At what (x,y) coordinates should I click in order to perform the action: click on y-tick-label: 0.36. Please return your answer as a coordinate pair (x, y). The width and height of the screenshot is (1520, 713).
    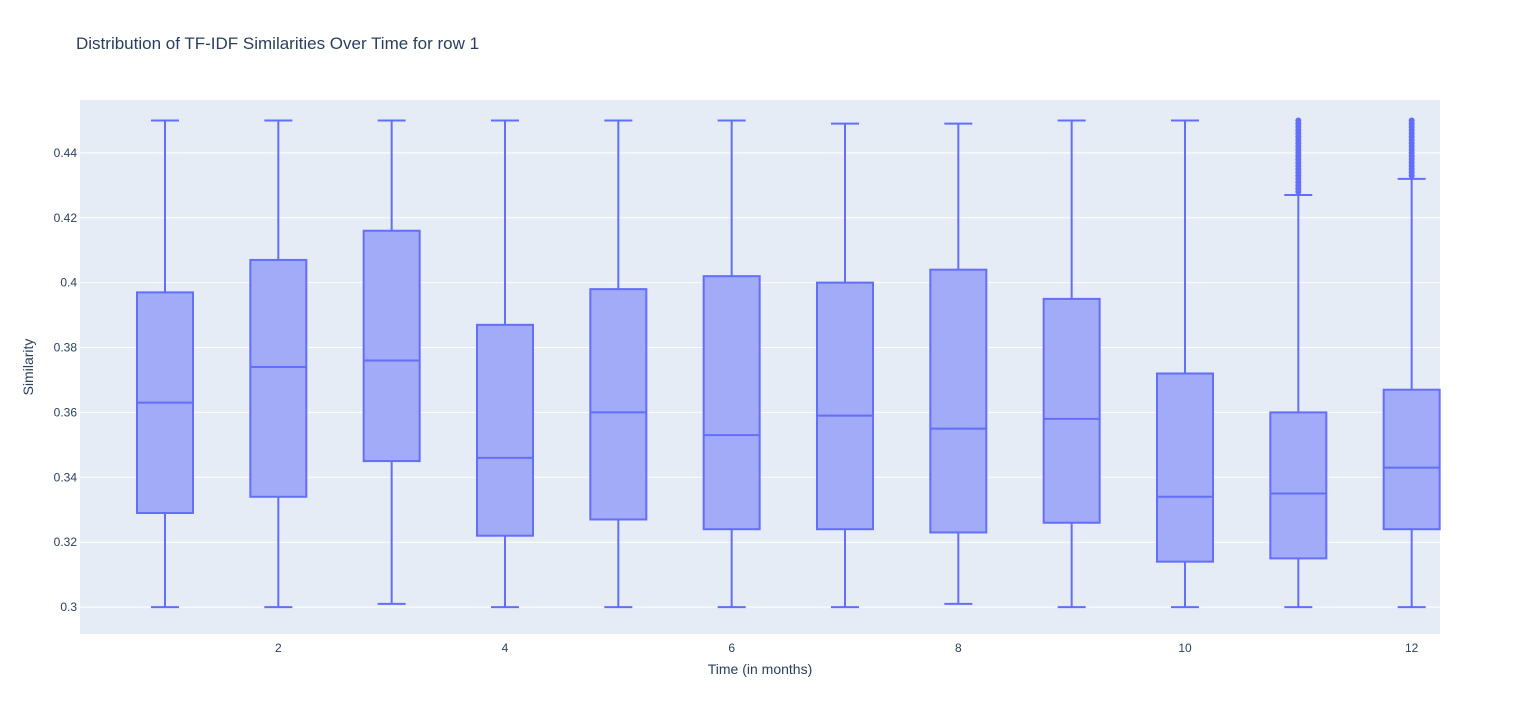
    Looking at the image, I should click on (66, 412).